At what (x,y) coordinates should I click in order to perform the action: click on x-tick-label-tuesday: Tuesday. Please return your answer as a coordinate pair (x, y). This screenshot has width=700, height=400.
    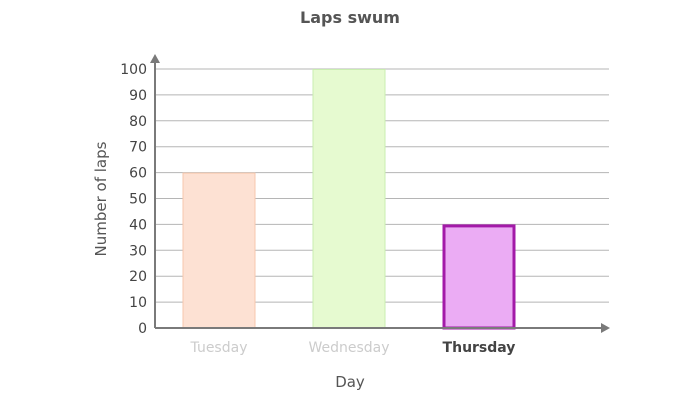
    Looking at the image, I should click on (219, 348).